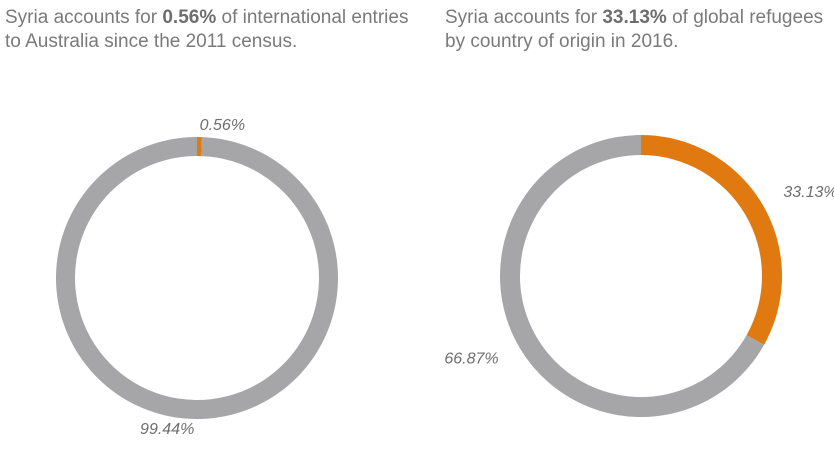  What do you see at coordinates (471, 359) in the screenshot?
I see `data-label: 66.87%` at bounding box center [471, 359].